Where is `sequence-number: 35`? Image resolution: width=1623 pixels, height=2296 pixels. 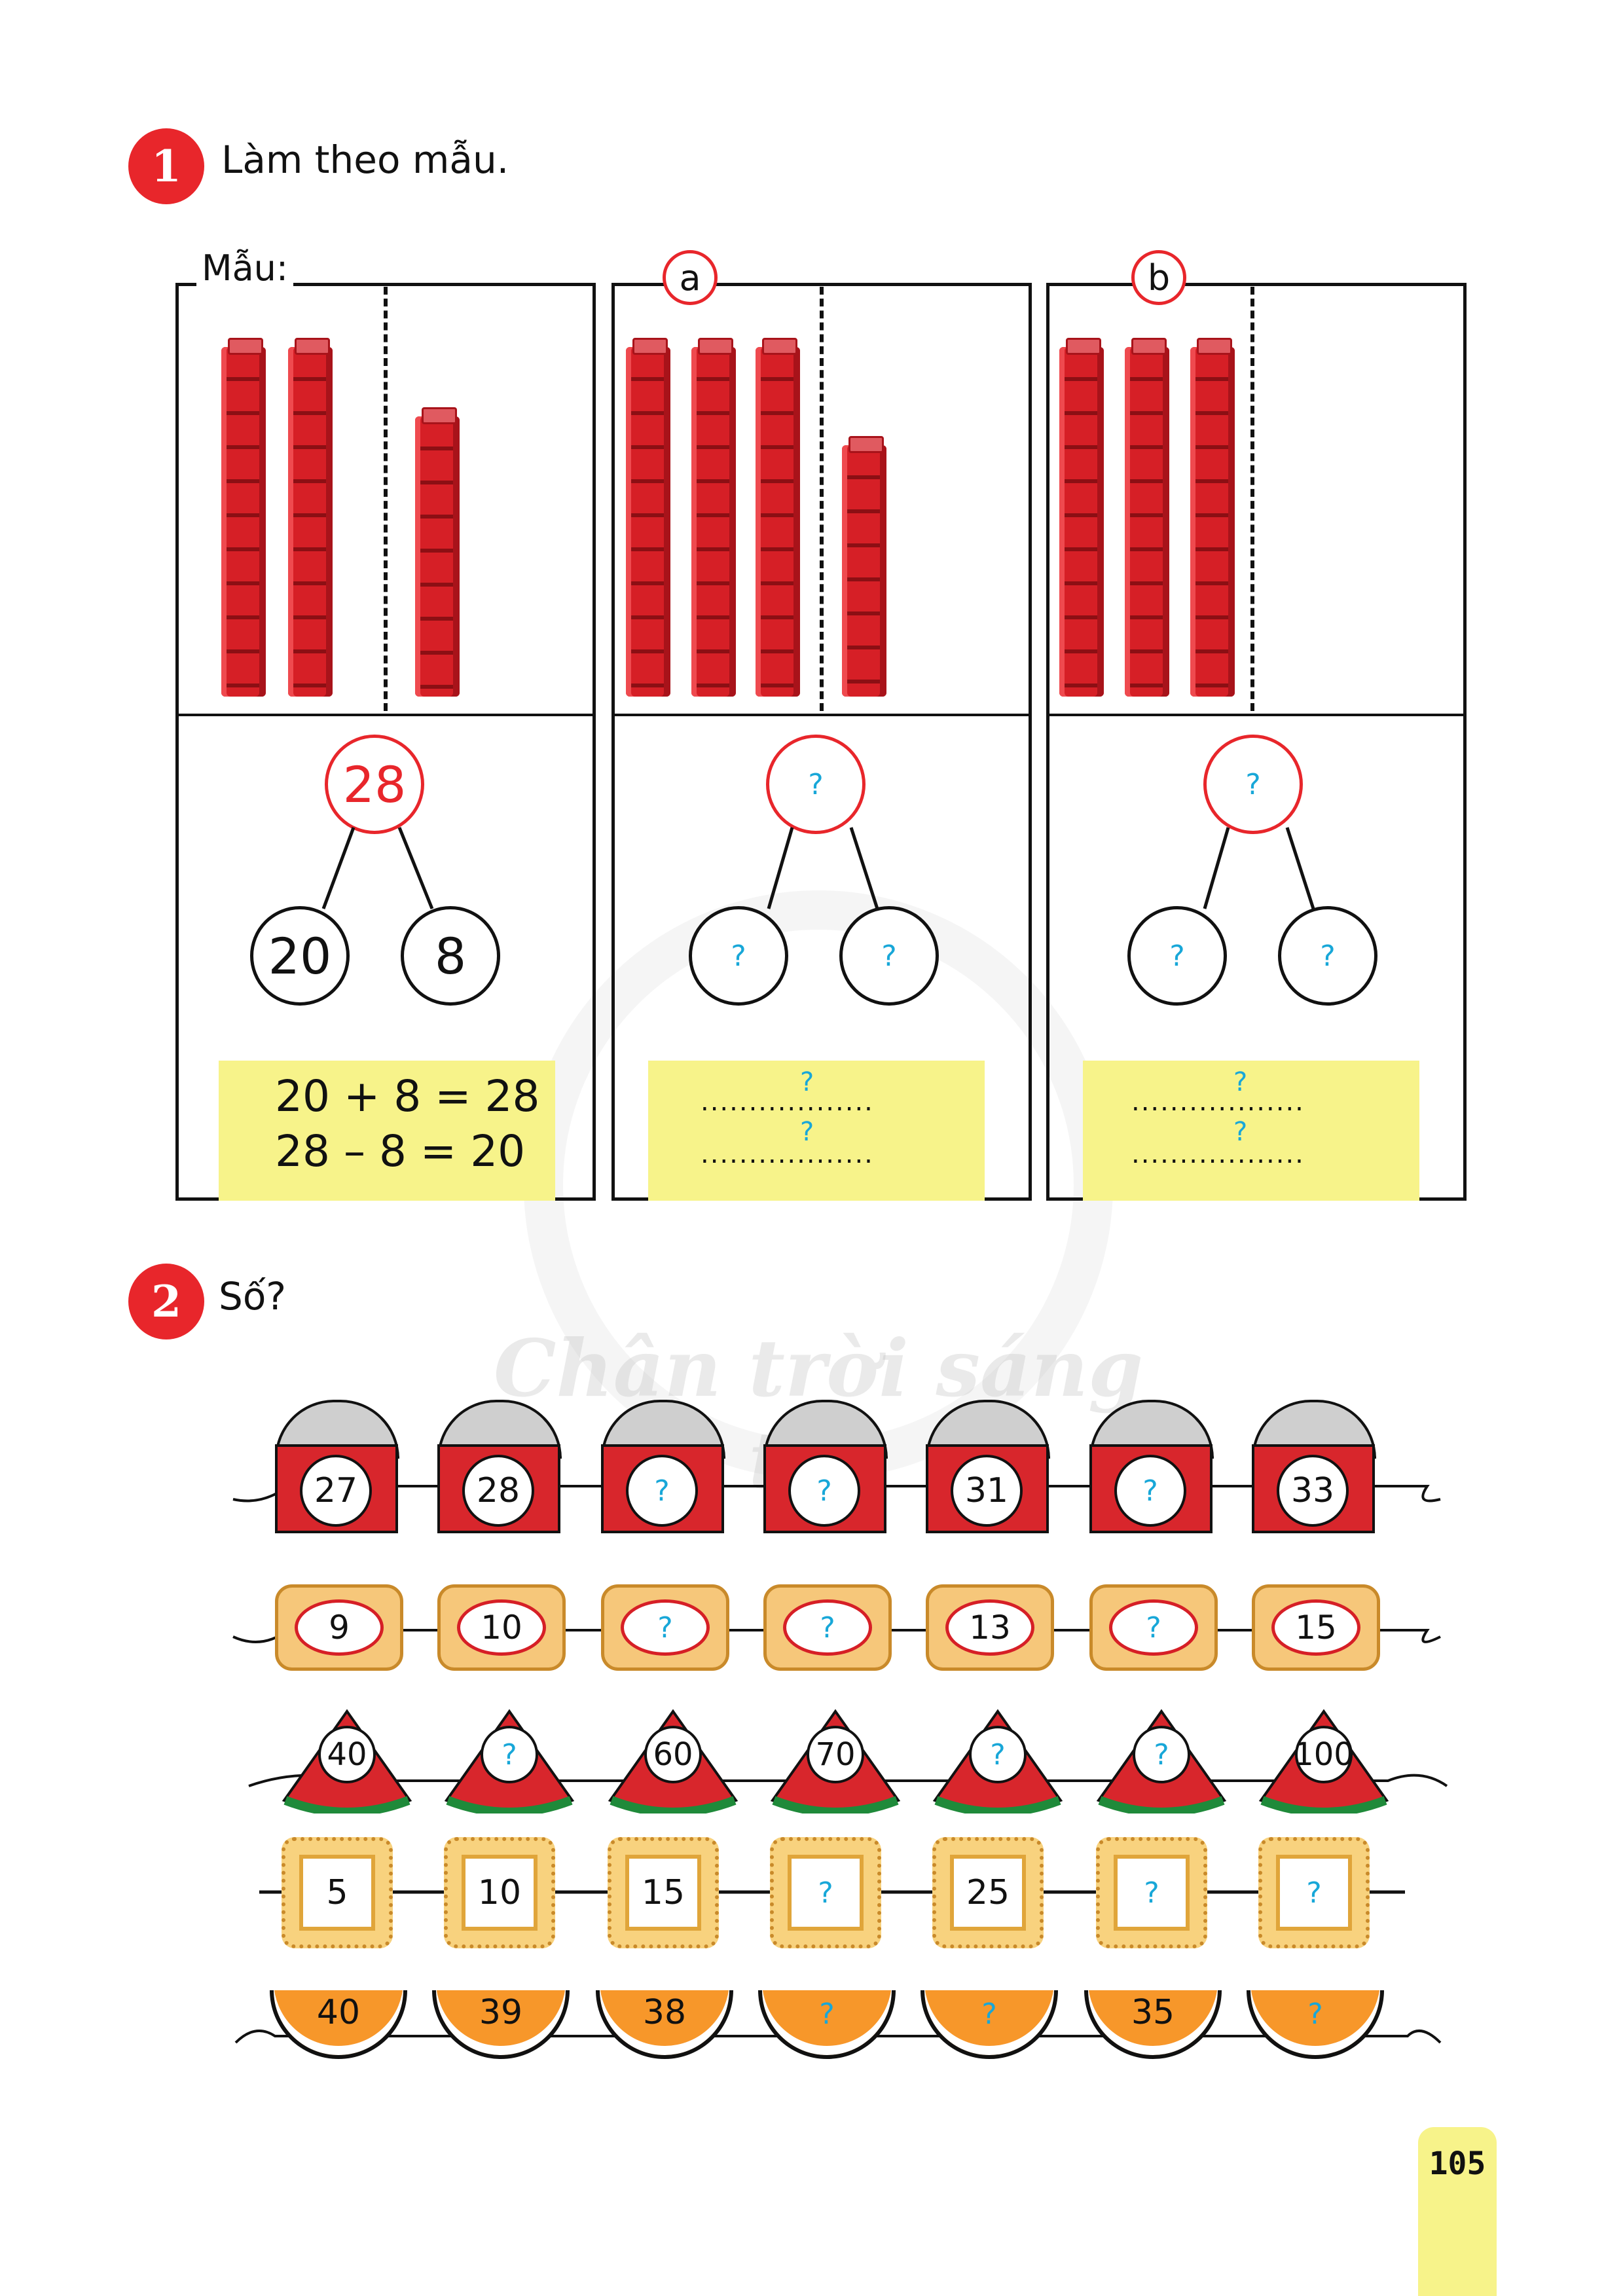 sequence-number: 35 is located at coordinates (1153, 2012).